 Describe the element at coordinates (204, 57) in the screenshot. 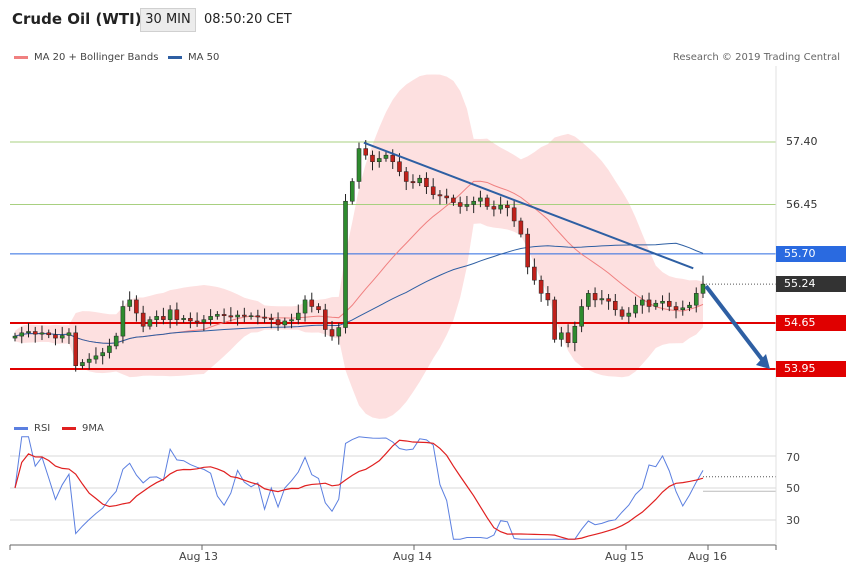

I see `legend-ma50-label: MA 50` at that location.